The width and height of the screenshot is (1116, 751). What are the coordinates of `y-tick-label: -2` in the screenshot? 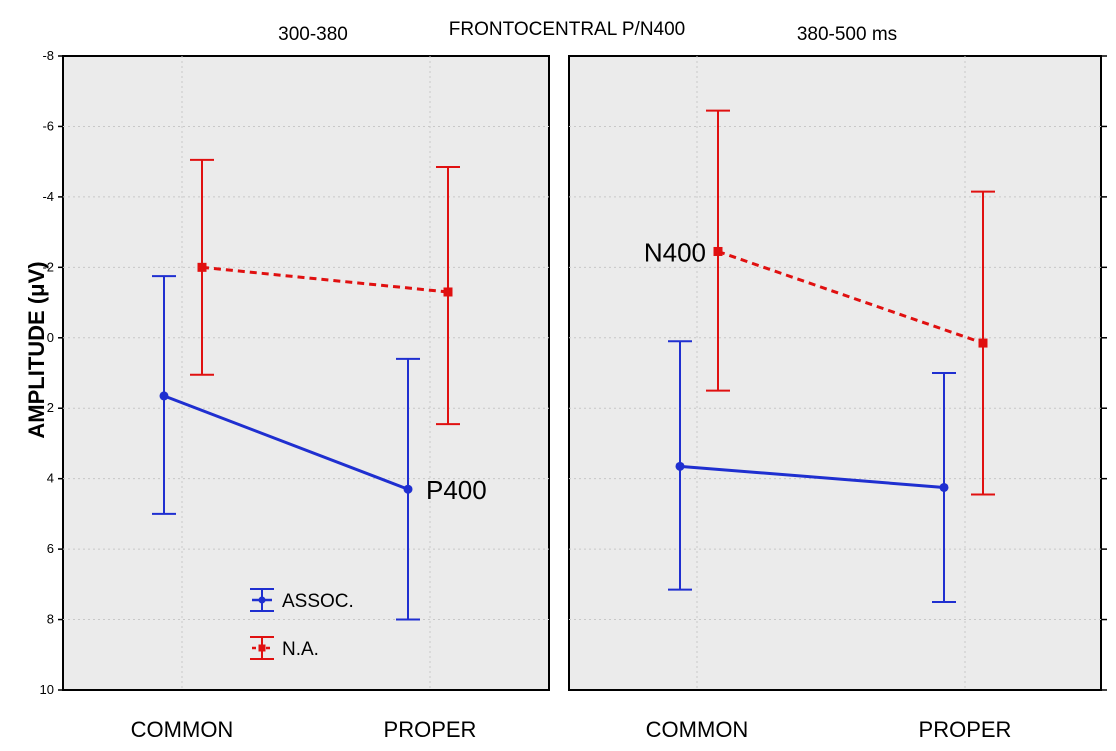 It's located at (48, 266).